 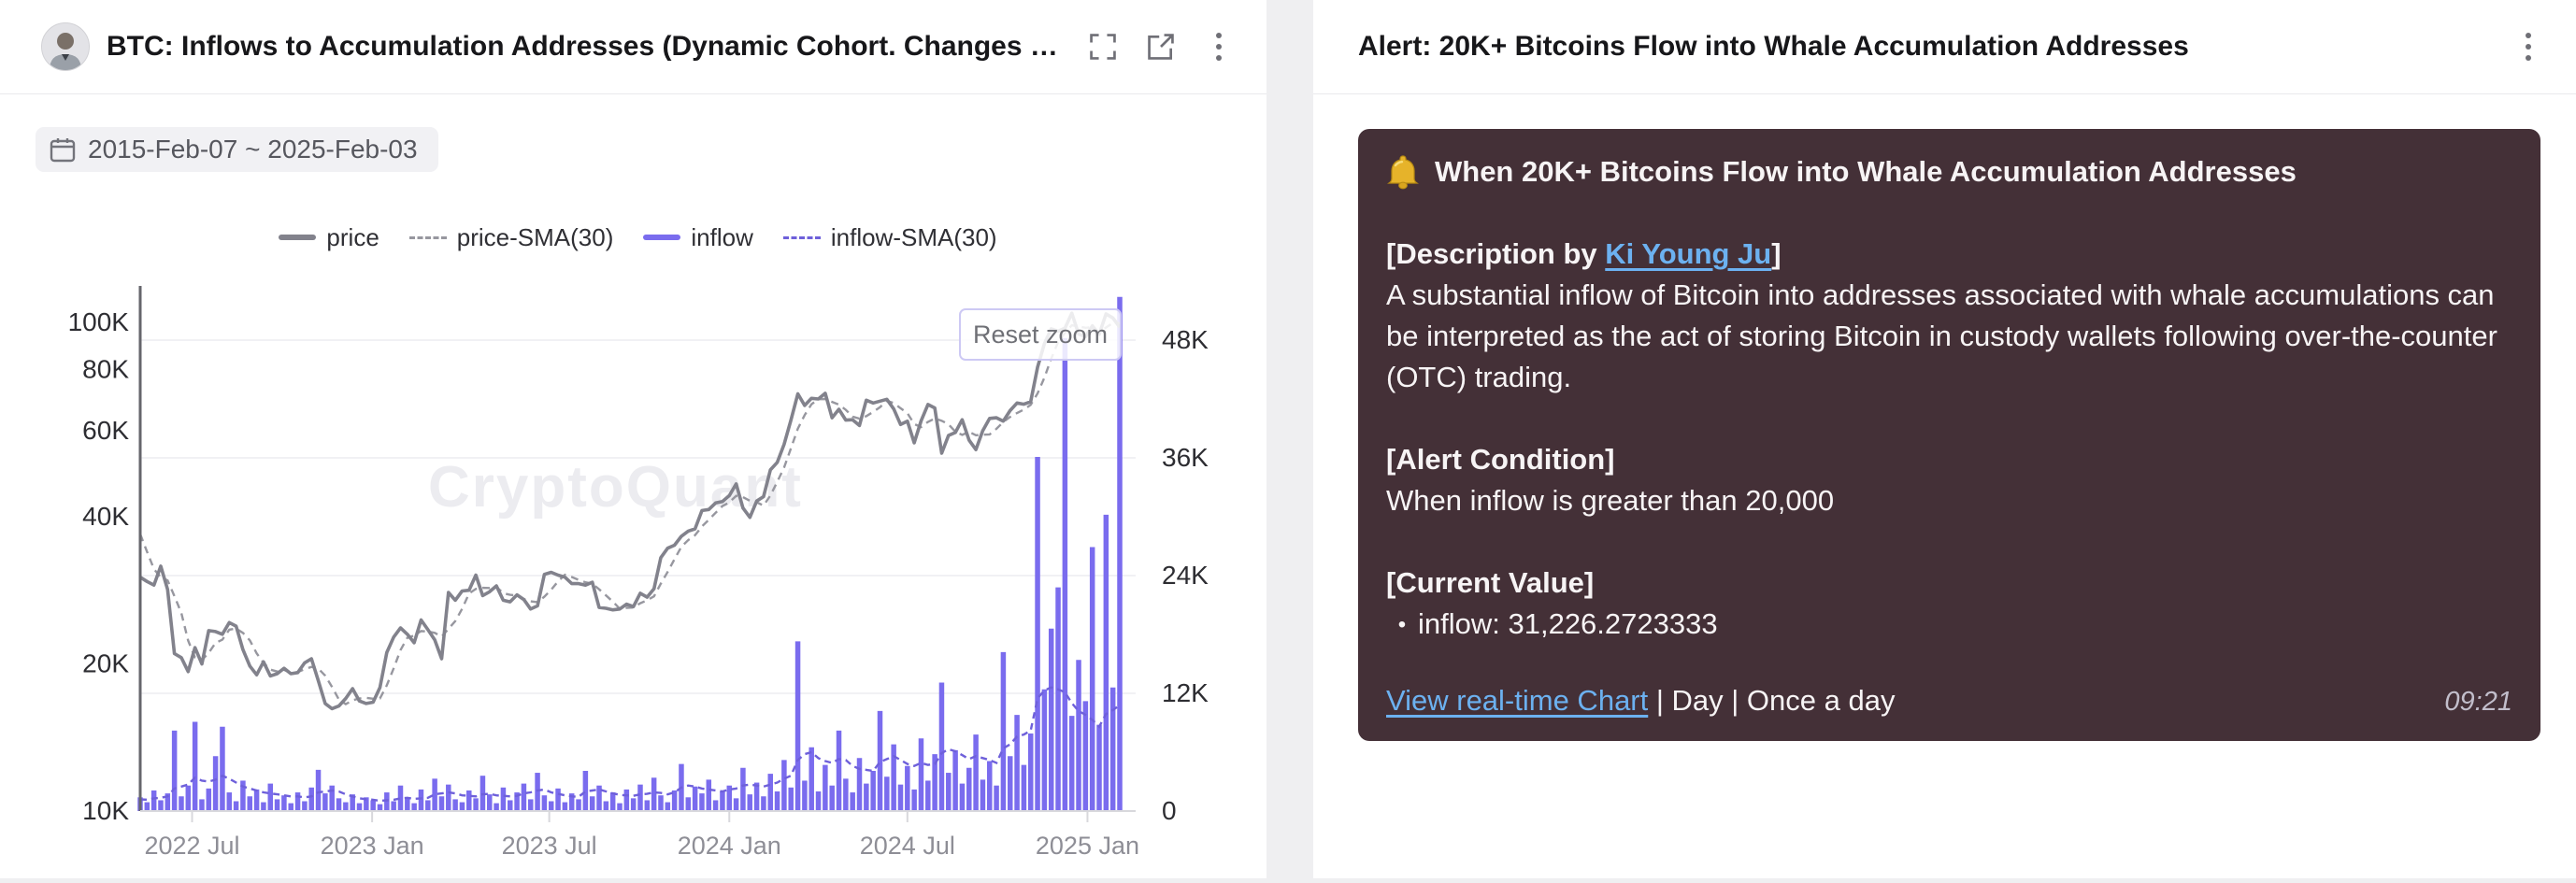 I want to click on y-axis-right-label: 24K, so click(x=1185, y=575).